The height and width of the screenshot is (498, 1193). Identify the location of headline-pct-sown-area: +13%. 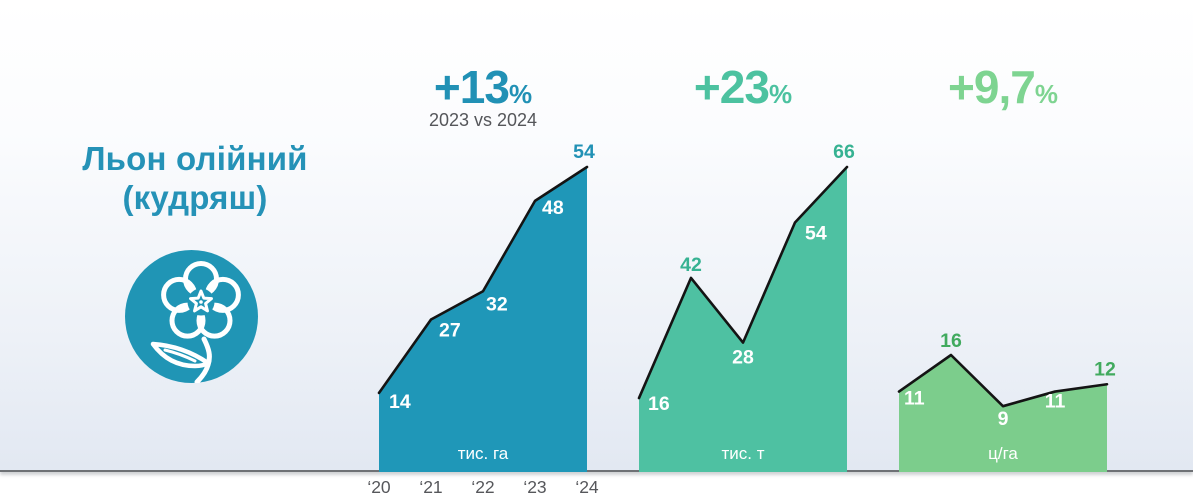
(483, 87).